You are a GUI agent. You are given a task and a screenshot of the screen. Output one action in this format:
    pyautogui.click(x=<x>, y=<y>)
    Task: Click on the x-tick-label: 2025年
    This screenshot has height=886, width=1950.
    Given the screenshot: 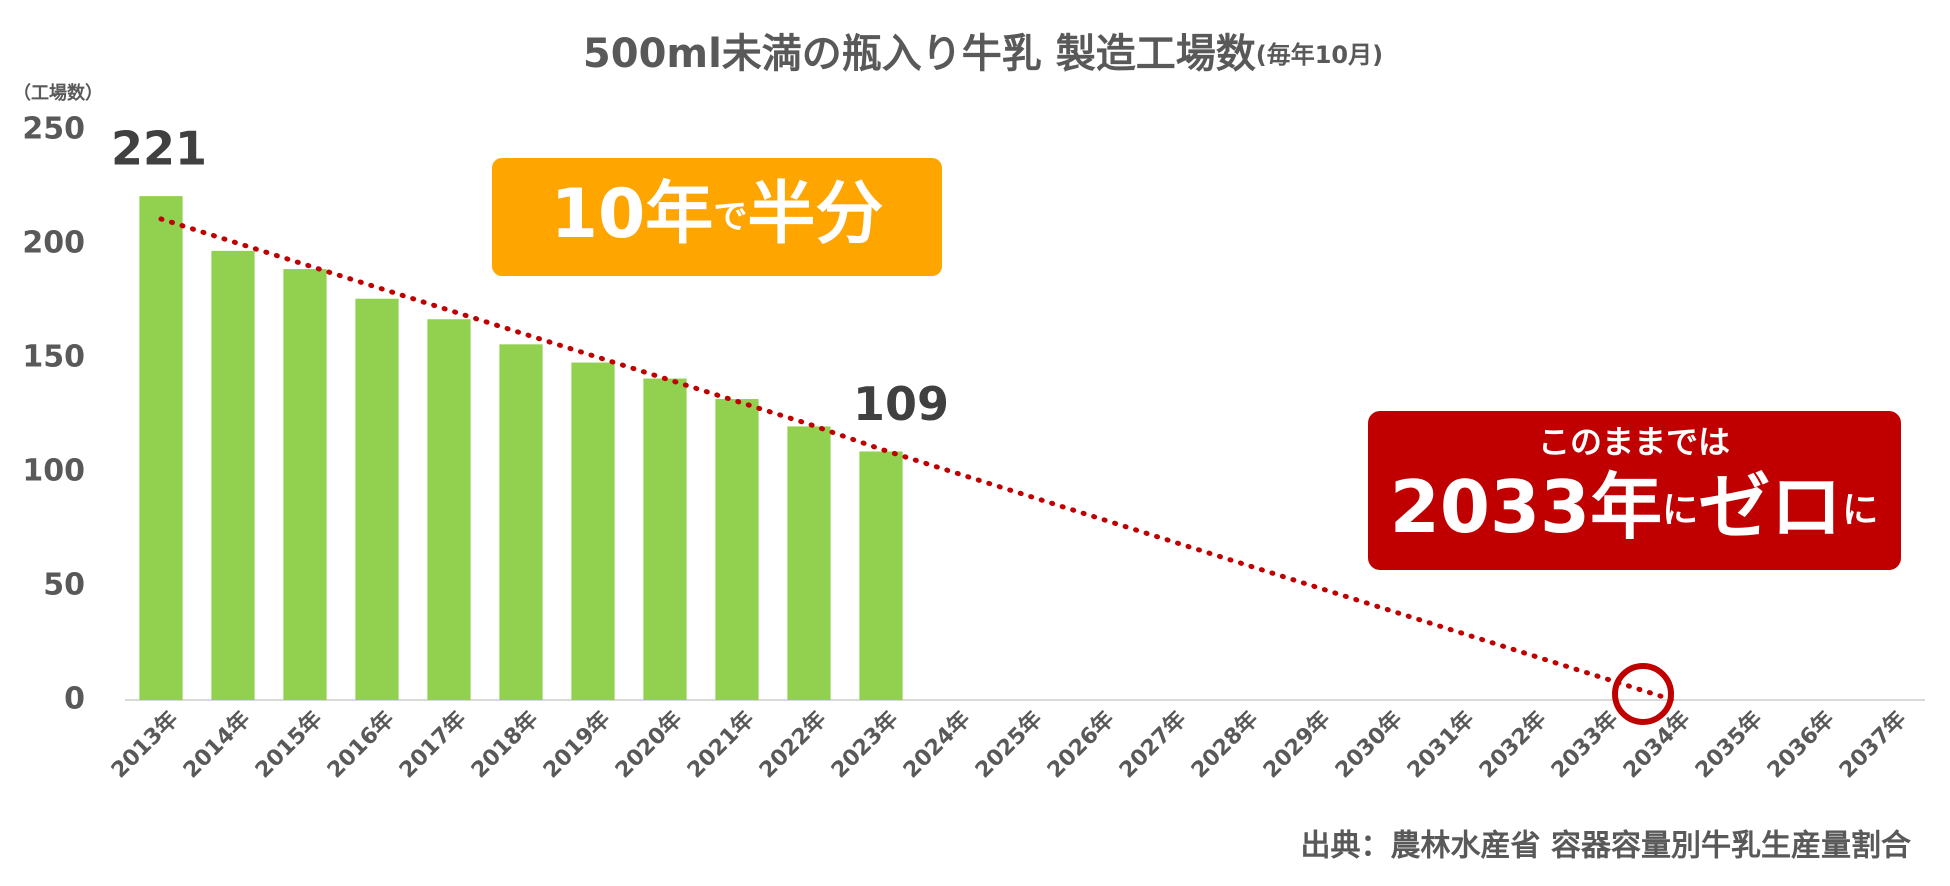 What is the action you would take?
    pyautogui.click(x=1008, y=744)
    